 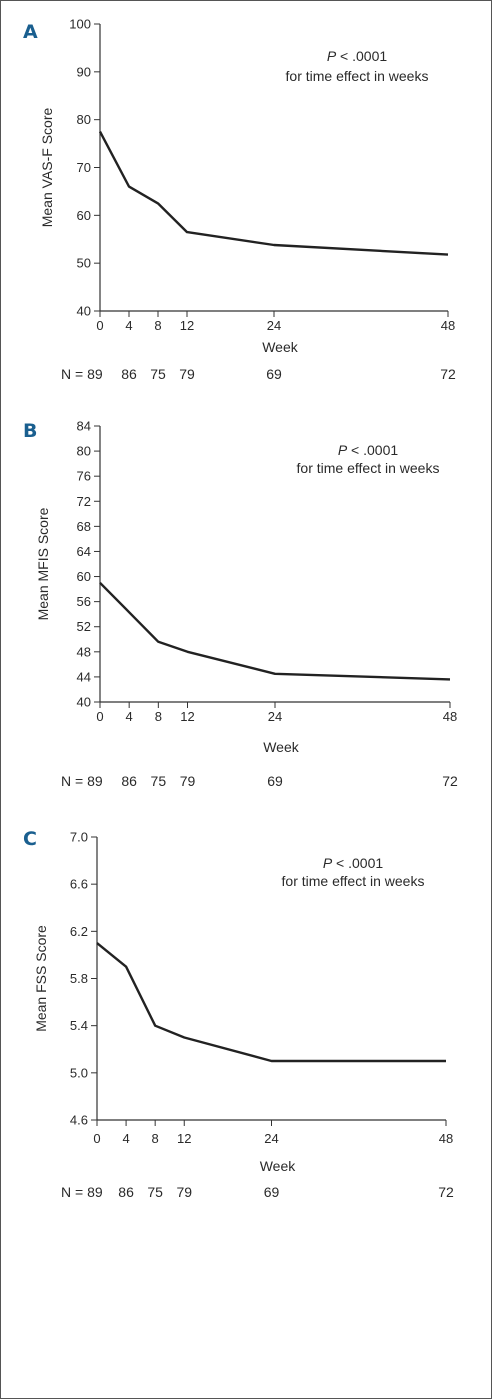 I want to click on y-axis-title: Mean VAS-F Score, so click(x=47, y=168).